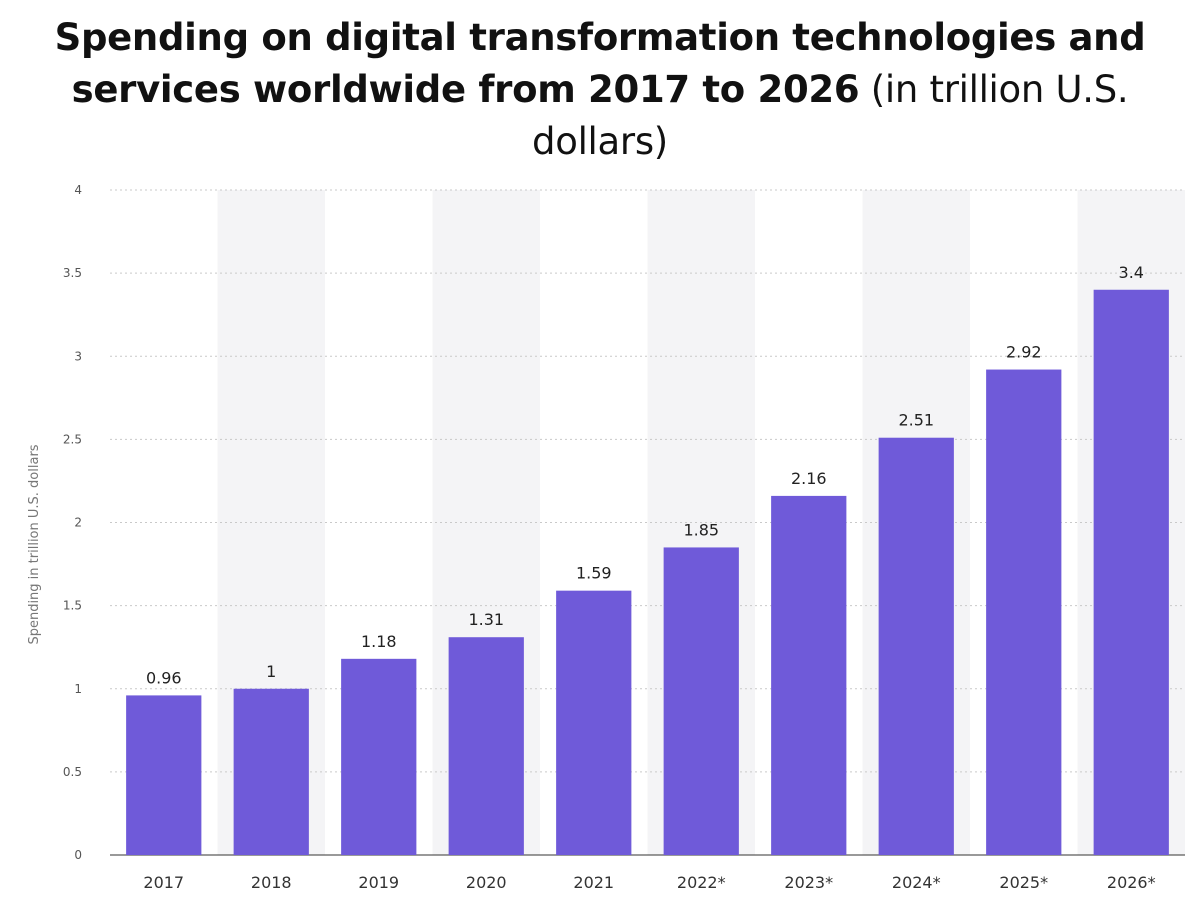 The height and width of the screenshot is (900, 1200). What do you see at coordinates (34, 544) in the screenshot?
I see `y-axis-label: Spending in trillion U.S. dollars` at bounding box center [34, 544].